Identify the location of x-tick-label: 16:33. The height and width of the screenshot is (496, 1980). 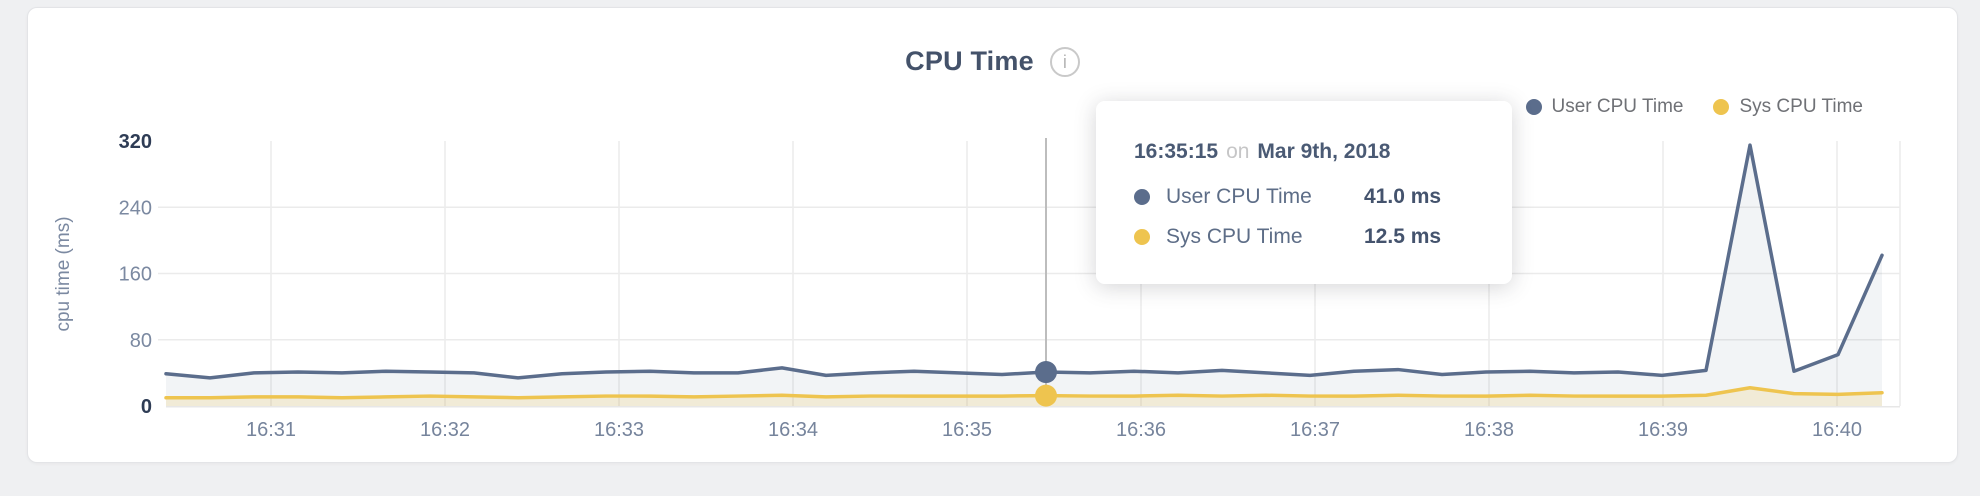
(619, 430).